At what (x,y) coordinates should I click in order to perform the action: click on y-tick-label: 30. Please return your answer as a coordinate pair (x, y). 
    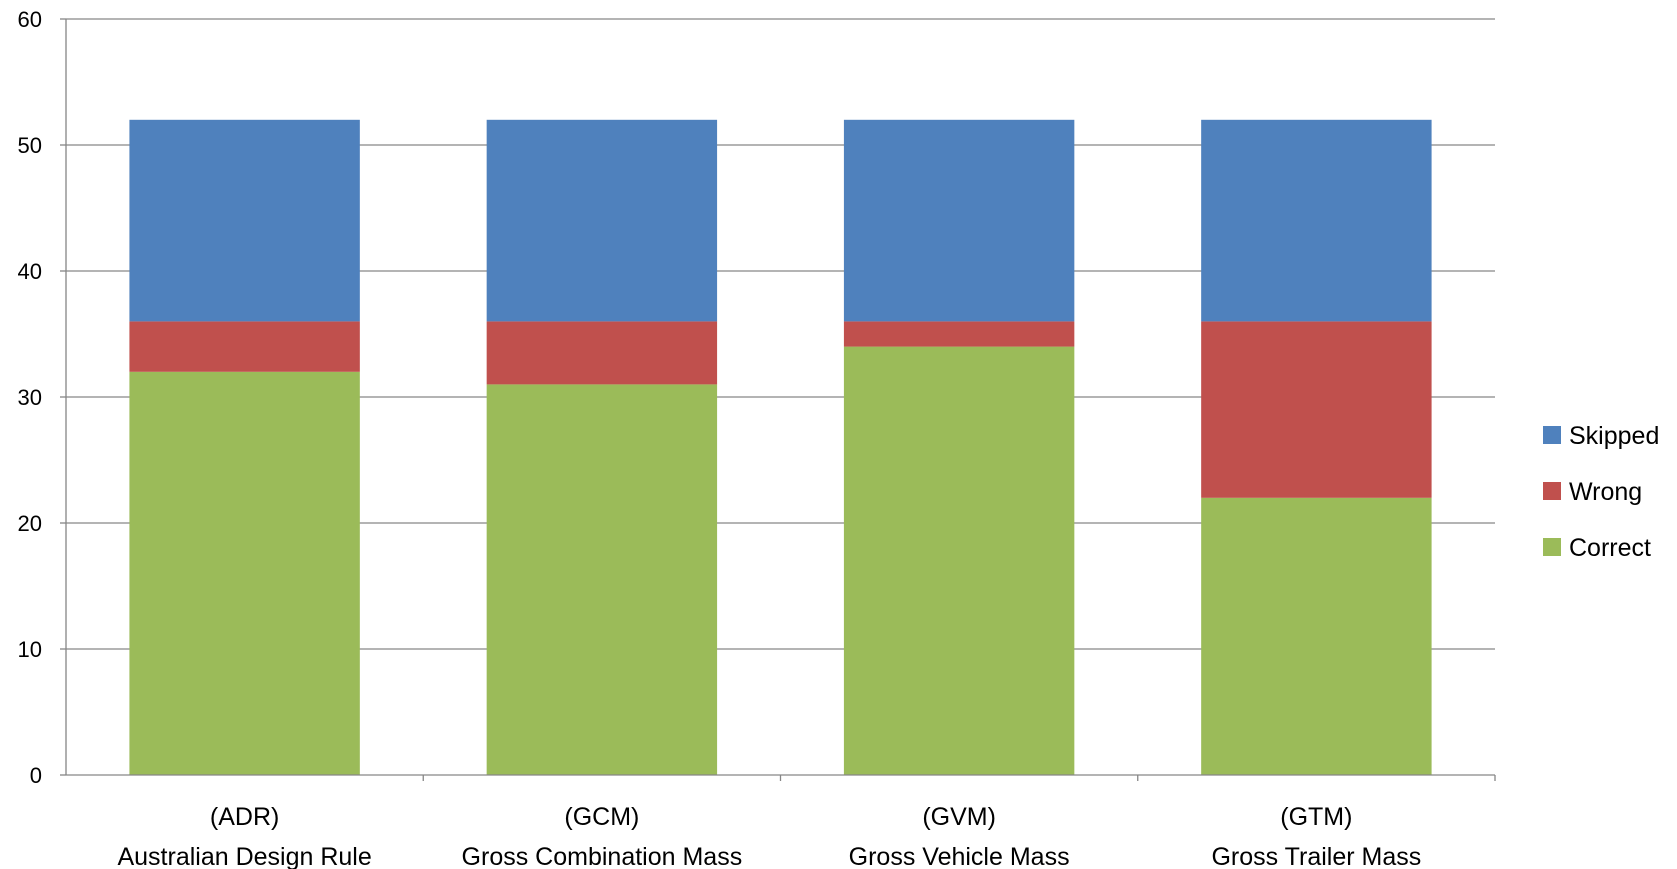
    Looking at the image, I should click on (30, 397).